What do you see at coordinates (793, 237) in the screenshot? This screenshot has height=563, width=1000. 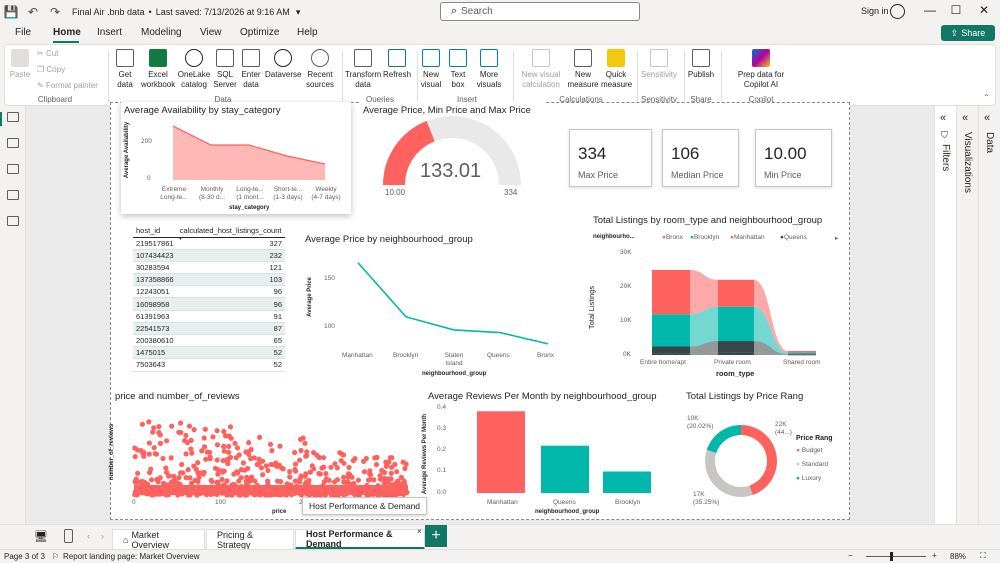 I see `legend-item-queens: ●Queens` at bounding box center [793, 237].